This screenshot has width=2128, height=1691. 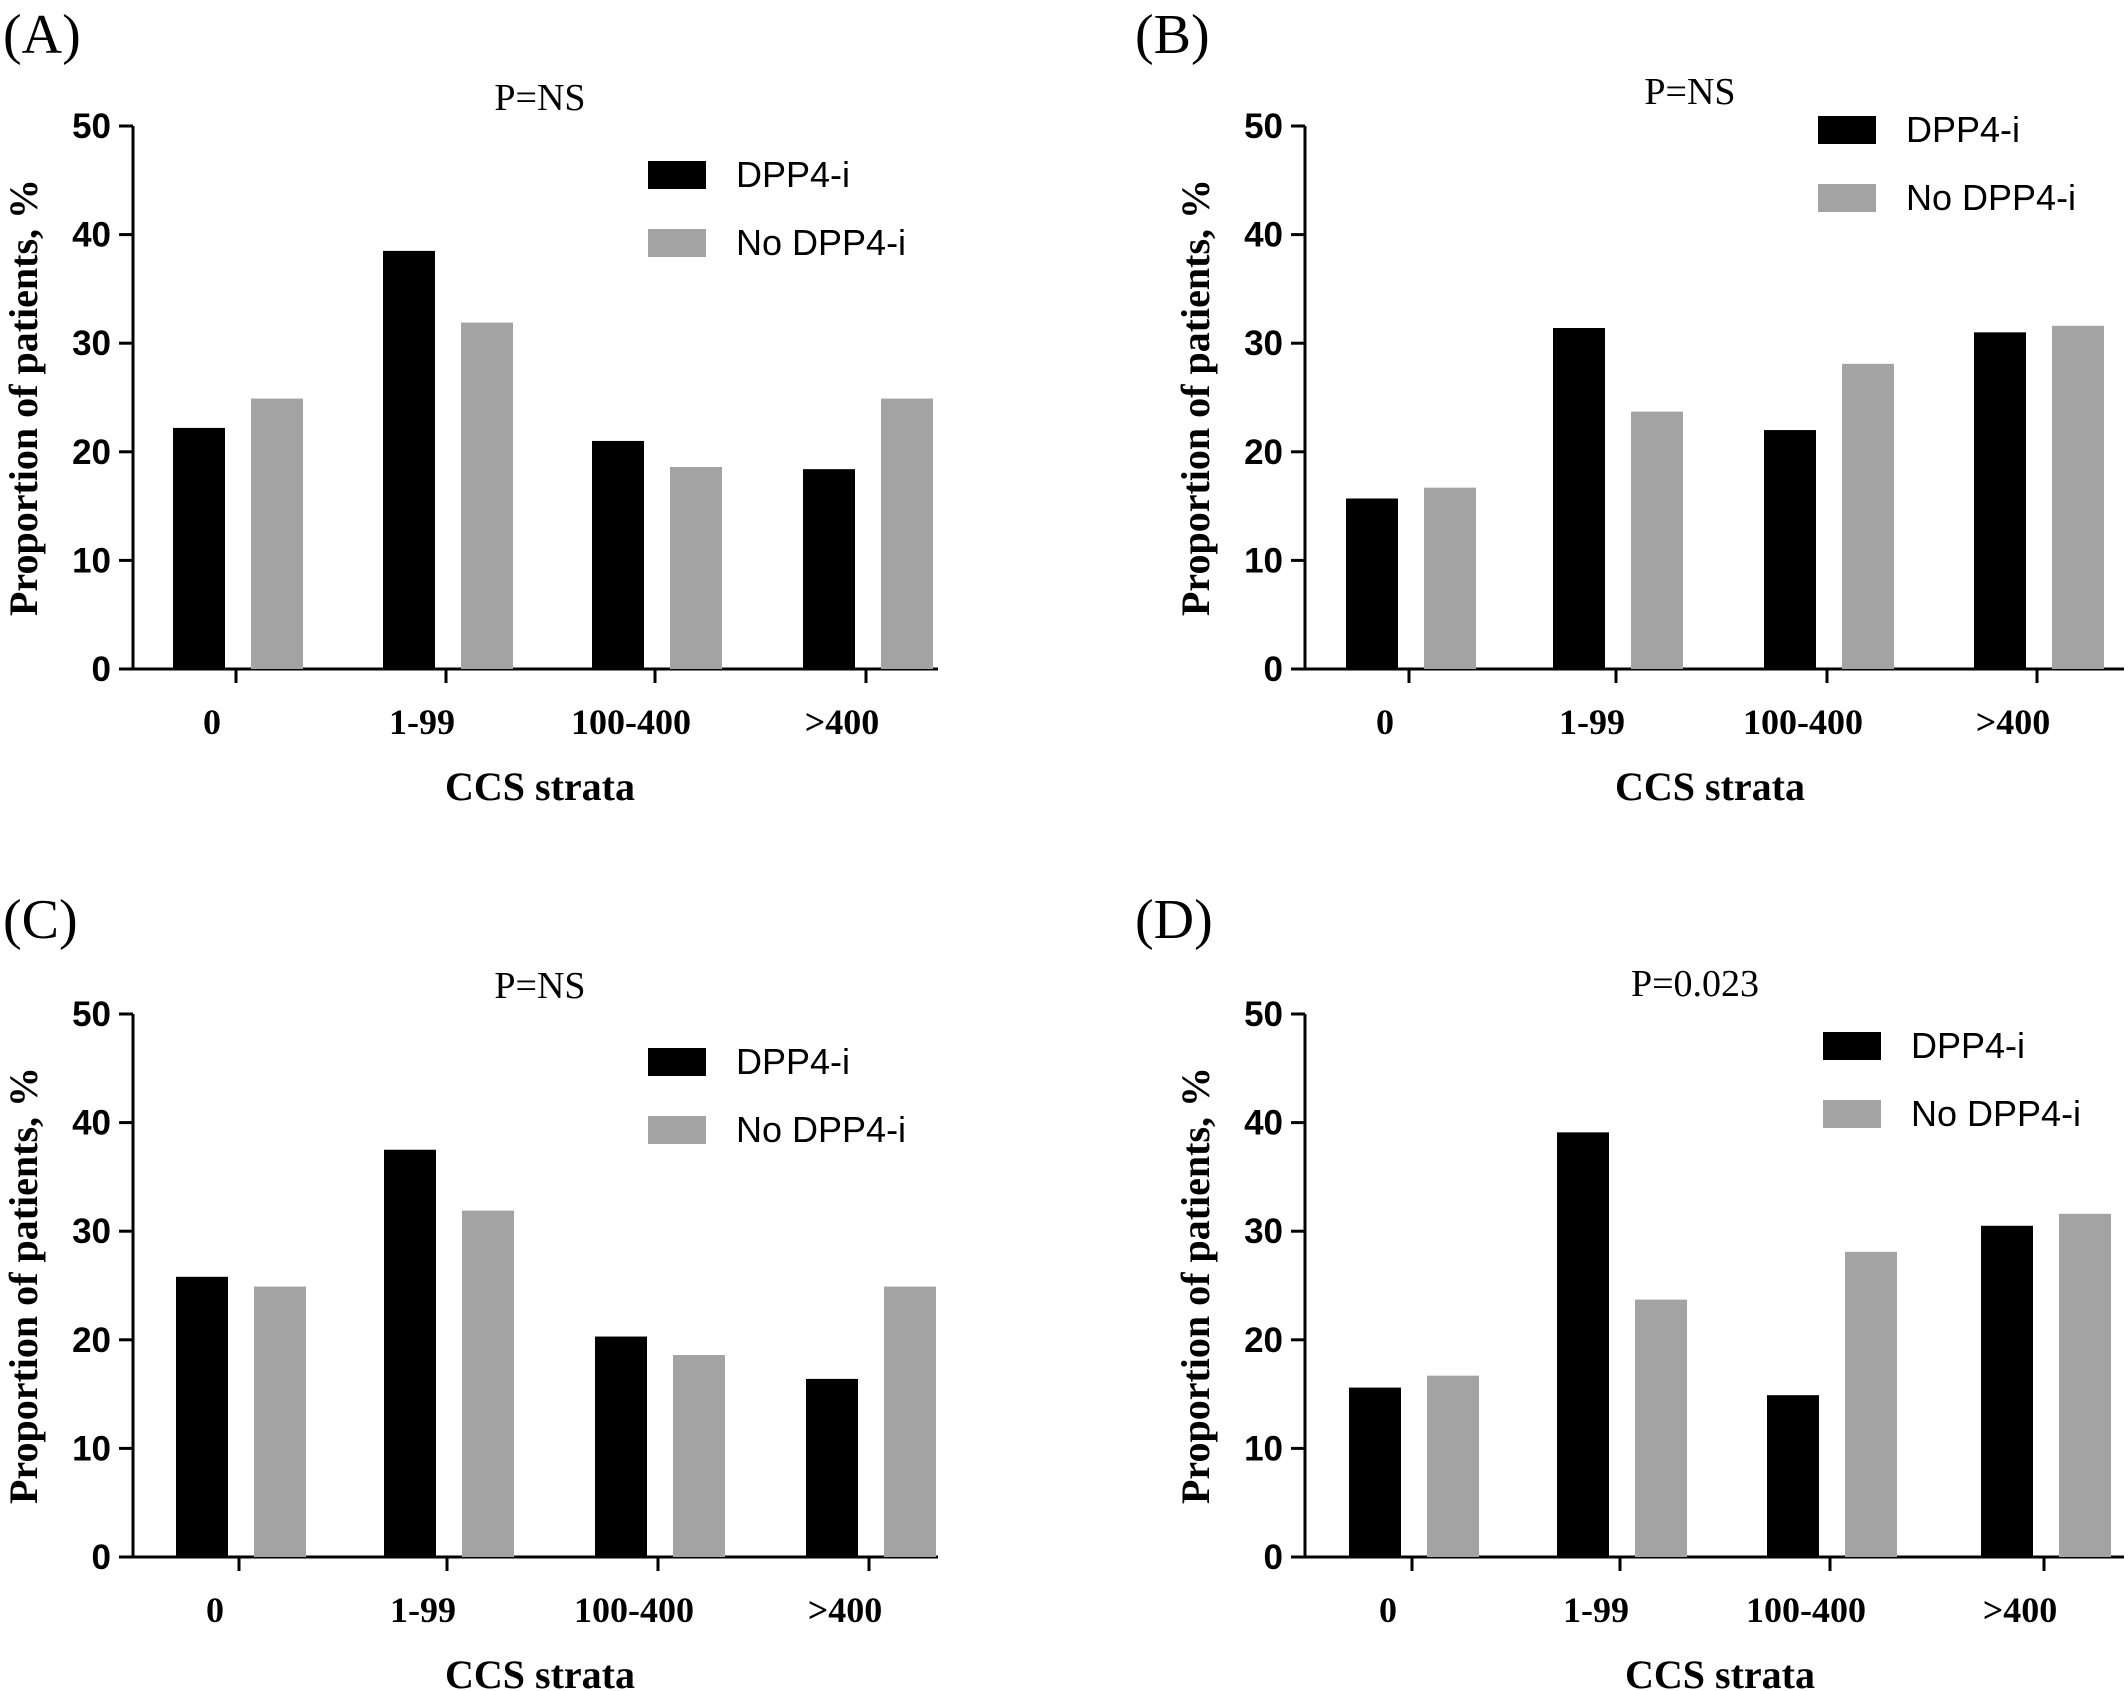 What do you see at coordinates (1172, 35) in the screenshot?
I see `panel-label: (B)` at bounding box center [1172, 35].